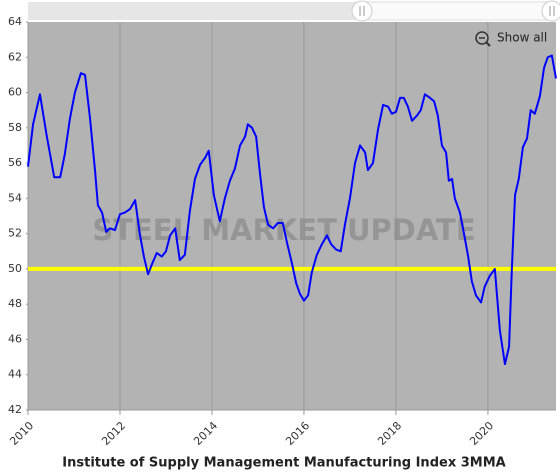  What do you see at coordinates (195, 11) in the screenshot?
I see `navigator-mask` at bounding box center [195, 11].